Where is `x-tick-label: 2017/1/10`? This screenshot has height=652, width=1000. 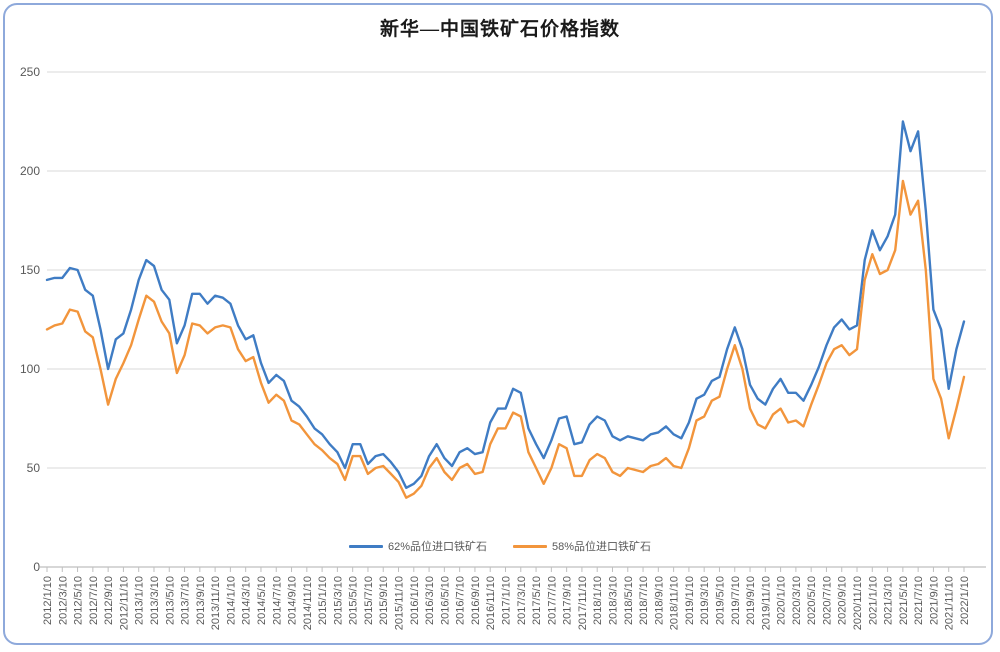
x-tick-label: 2017/1/10 is located at coordinates (507, 600).